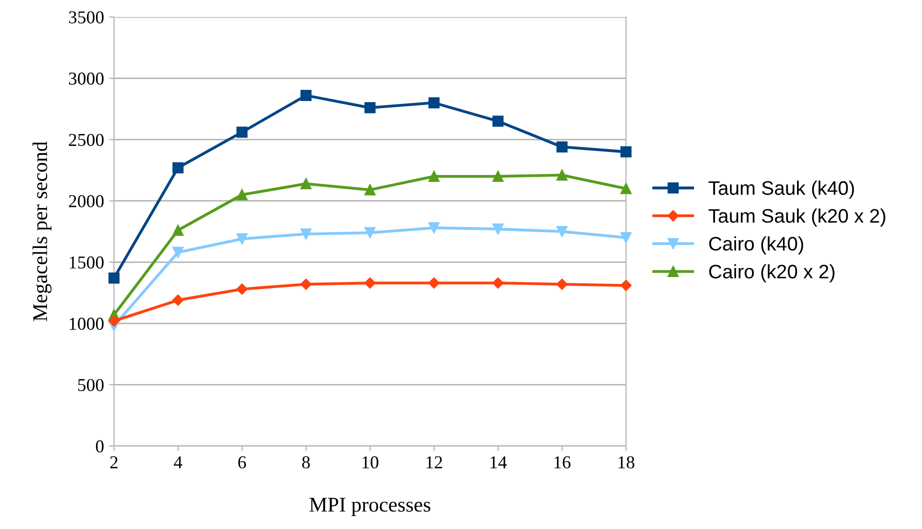 The image size is (922, 529). I want to click on x-tick-label: 4, so click(178, 462).